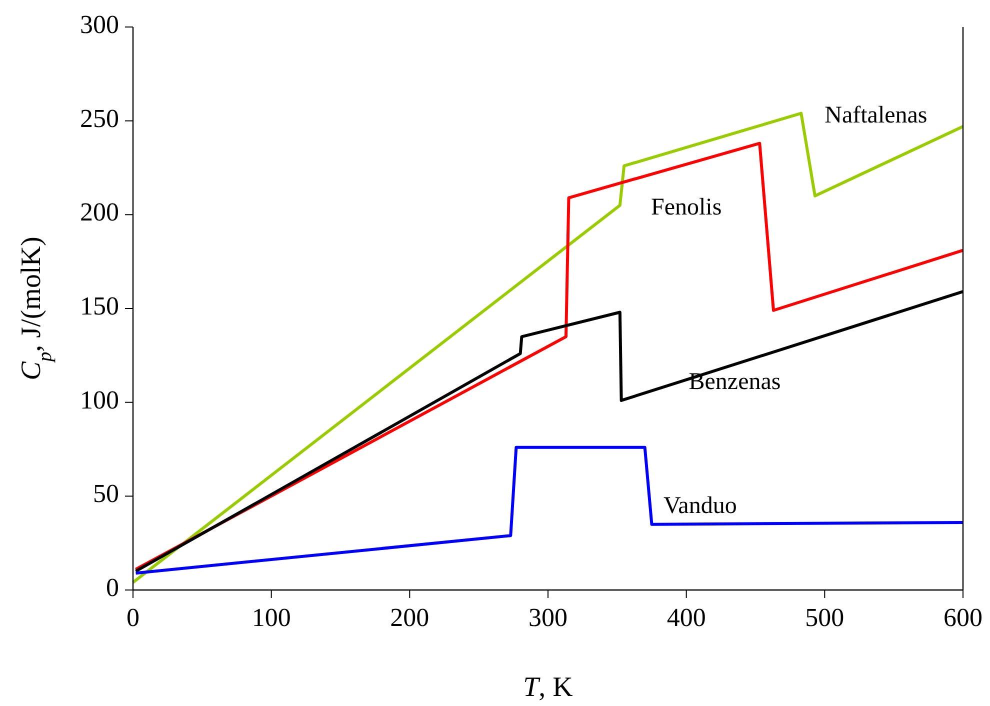 This screenshot has height=706, width=990. What do you see at coordinates (700, 505) in the screenshot?
I see `series-label: Vanduo` at bounding box center [700, 505].